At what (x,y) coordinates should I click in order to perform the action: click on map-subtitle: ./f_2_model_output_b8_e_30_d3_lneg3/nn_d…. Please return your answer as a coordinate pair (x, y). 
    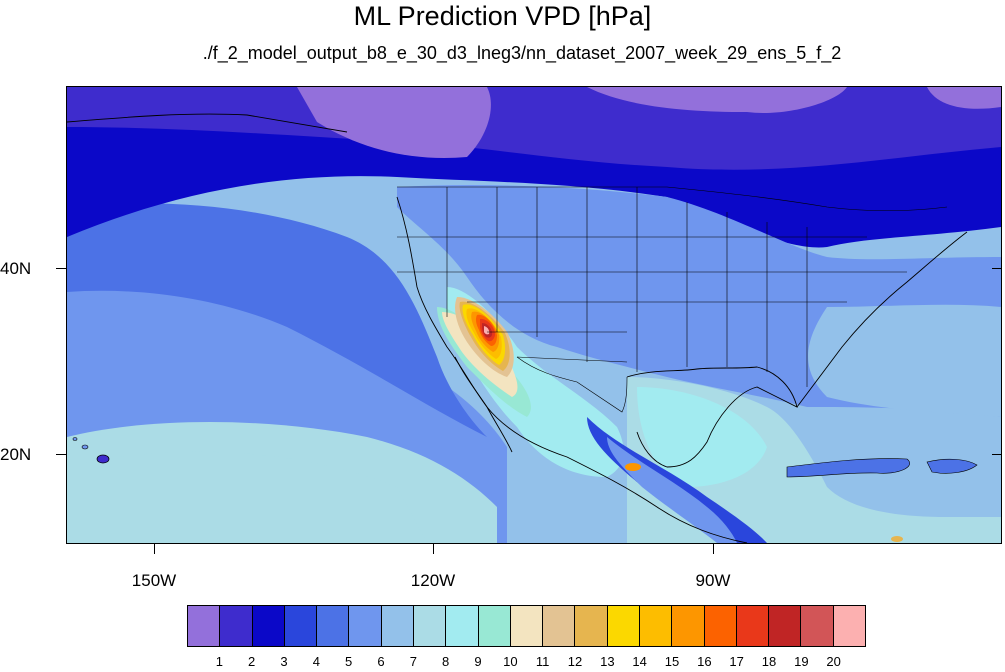
    Looking at the image, I should click on (522, 53).